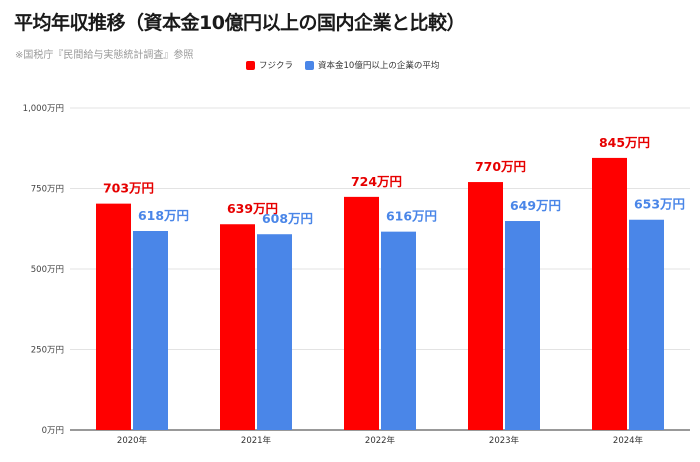  Describe the element at coordinates (380, 440) in the screenshot. I see `x-tick-label: 2022年` at that location.